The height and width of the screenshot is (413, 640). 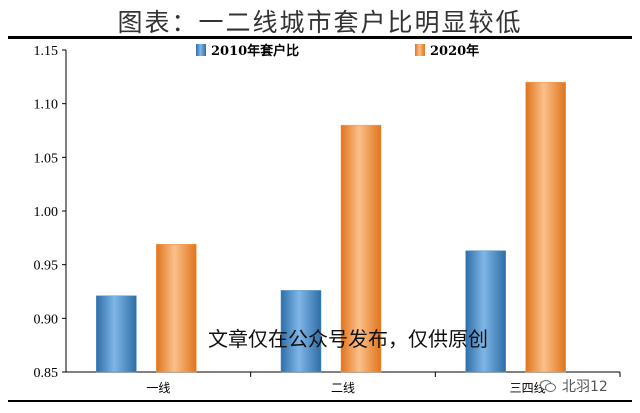 I want to click on chart-title: 图表：一二线城市套户比明显较低, so click(x=320, y=22).